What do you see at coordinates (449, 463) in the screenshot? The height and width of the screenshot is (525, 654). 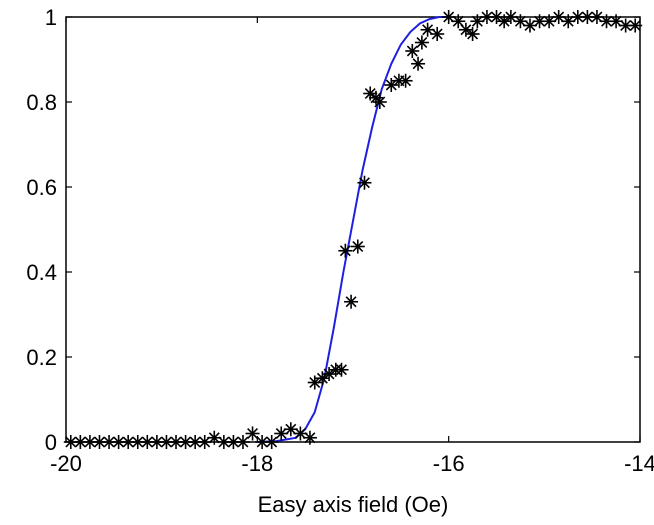 I see `x-tick-label: -16` at bounding box center [449, 463].